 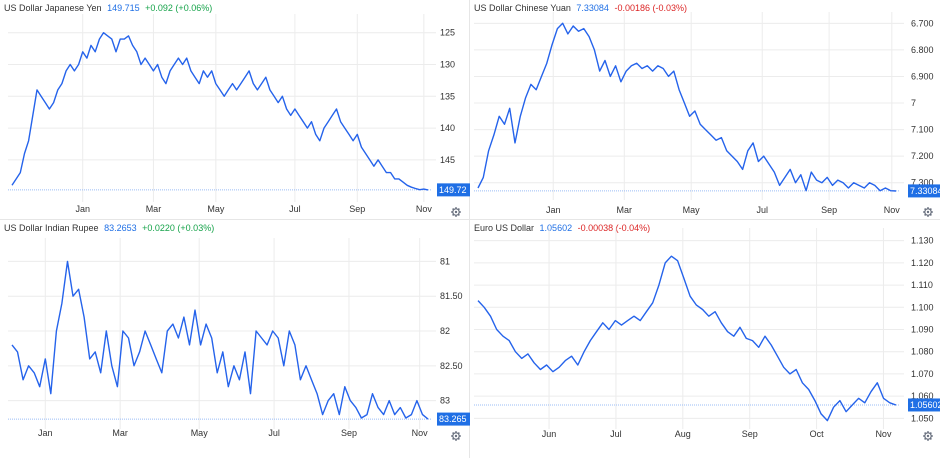 What do you see at coordinates (120, 228) in the screenshot?
I see `chart-price: 83.2653` at bounding box center [120, 228].